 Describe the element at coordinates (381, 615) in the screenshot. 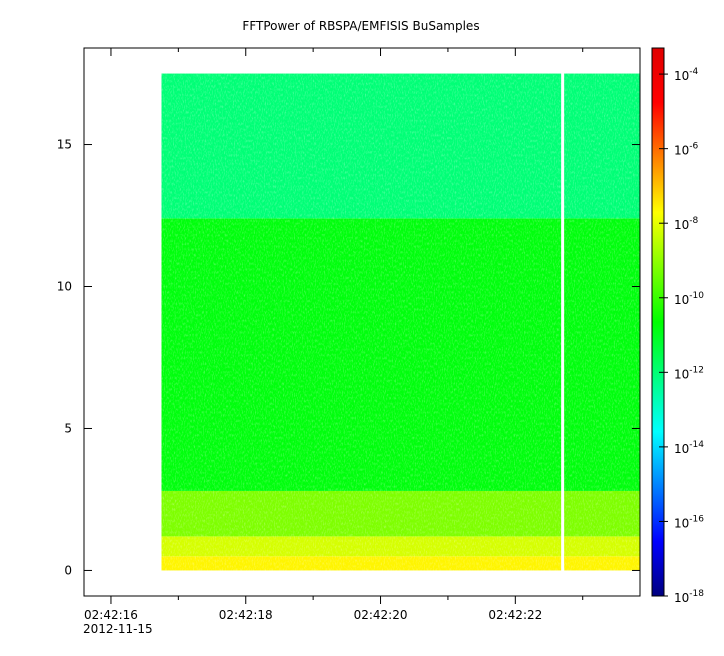

I see `x-tick-label-2: 02:42:20` at that location.